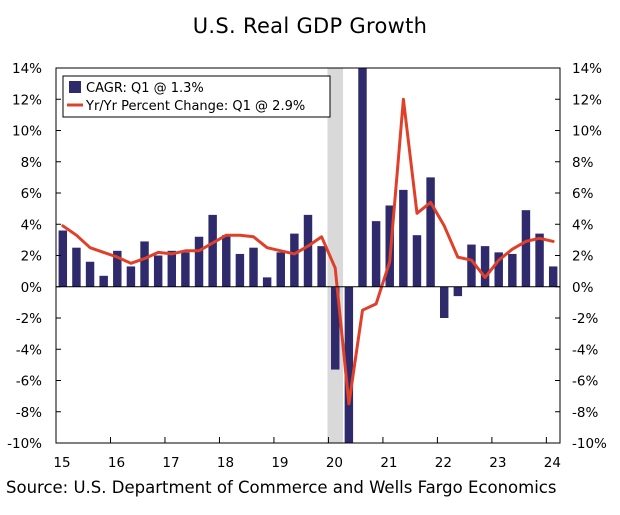 This screenshot has height=515, width=620. What do you see at coordinates (199, 261) in the screenshot?
I see `bar-cagr-2017Q3` at bounding box center [199, 261].